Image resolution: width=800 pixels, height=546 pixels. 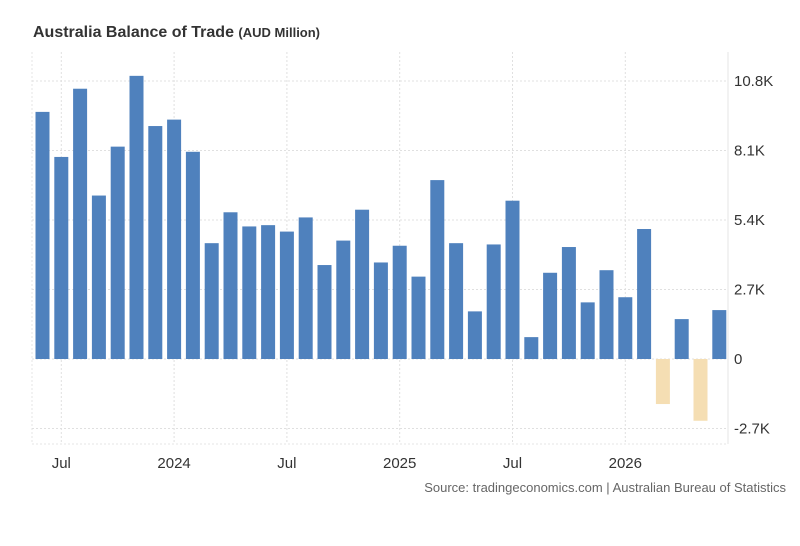 I want to click on y-tick-label: 2.7K, so click(x=749, y=290).